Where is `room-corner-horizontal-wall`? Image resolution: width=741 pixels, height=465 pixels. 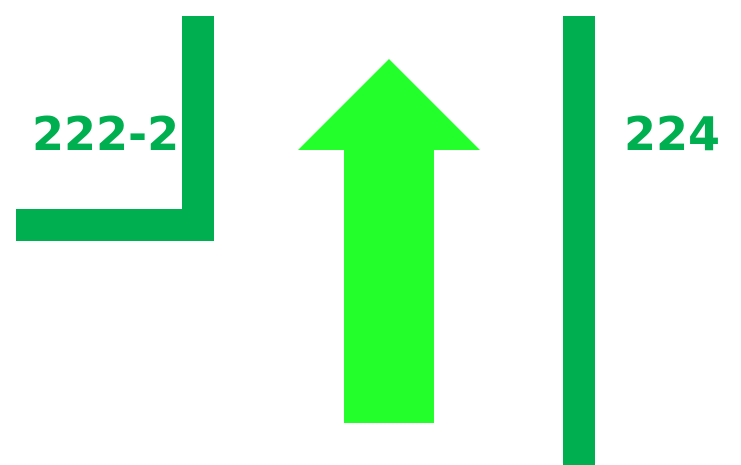
room-corner-horizontal-wall is located at coordinates (115, 225).